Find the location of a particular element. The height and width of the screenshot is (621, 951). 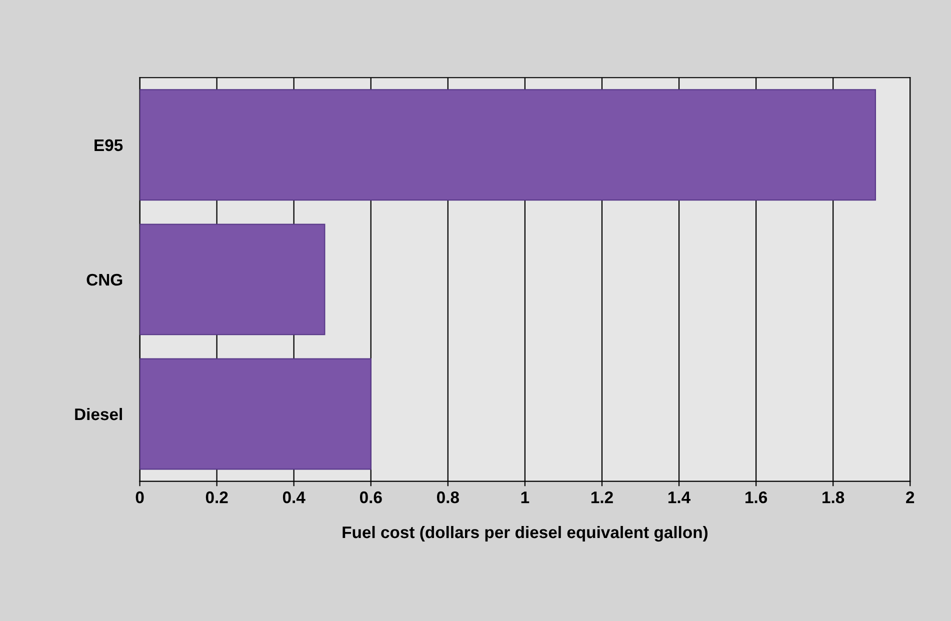

x-tick-label: 0.4 is located at coordinates (294, 497).